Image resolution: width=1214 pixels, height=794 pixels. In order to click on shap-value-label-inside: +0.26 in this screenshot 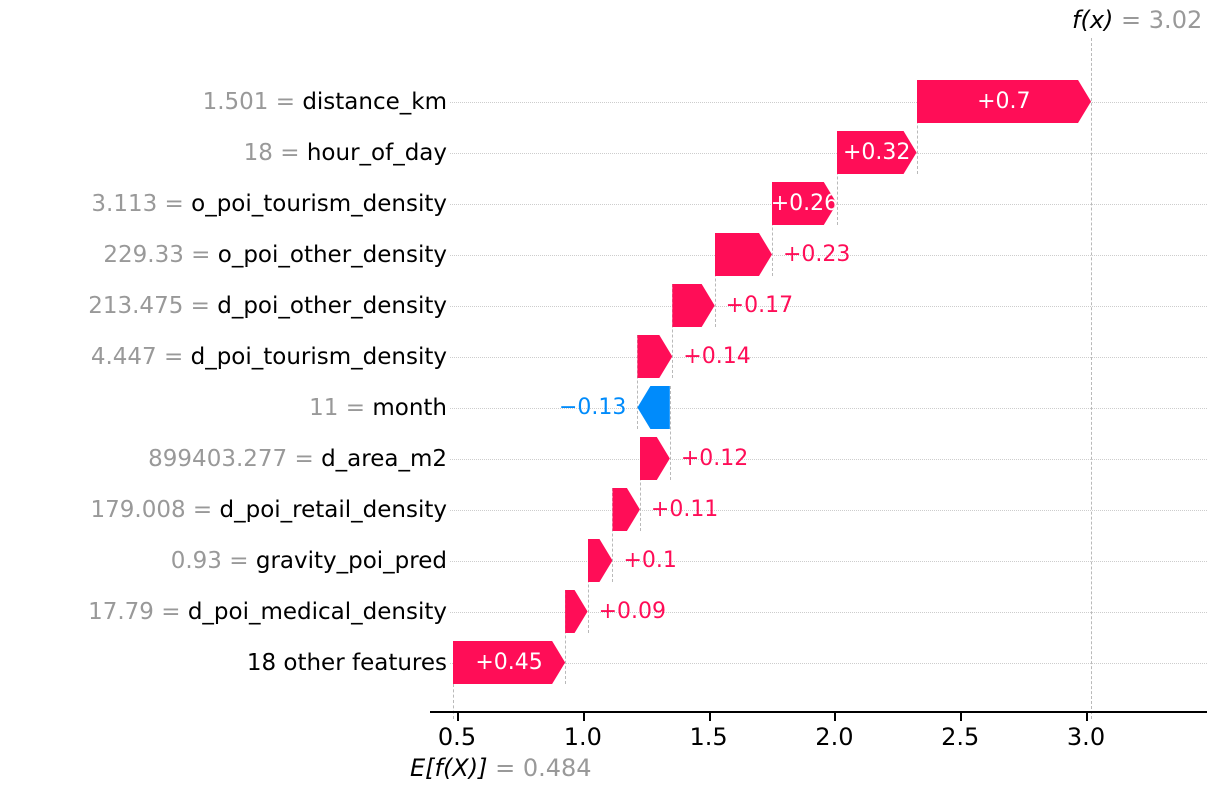, I will do `click(804, 203)`.